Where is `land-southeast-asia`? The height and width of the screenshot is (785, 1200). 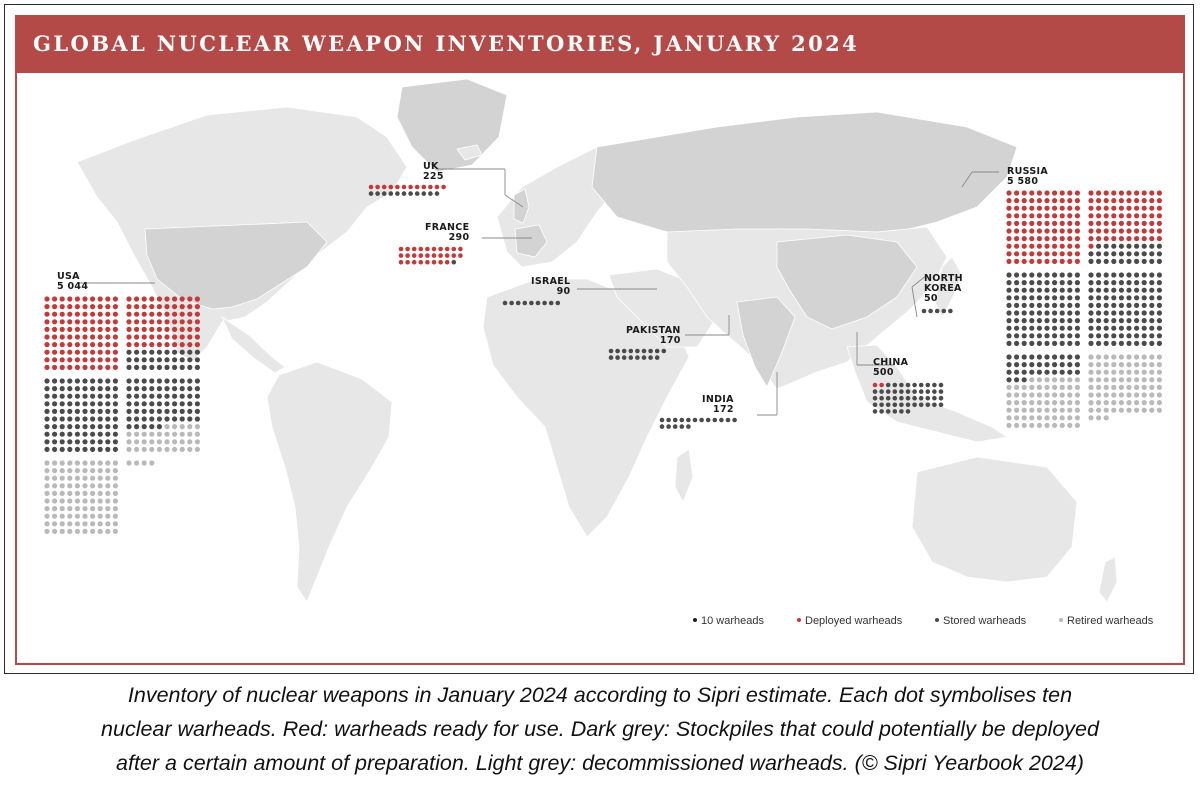 land-southeast-asia is located at coordinates (927, 393).